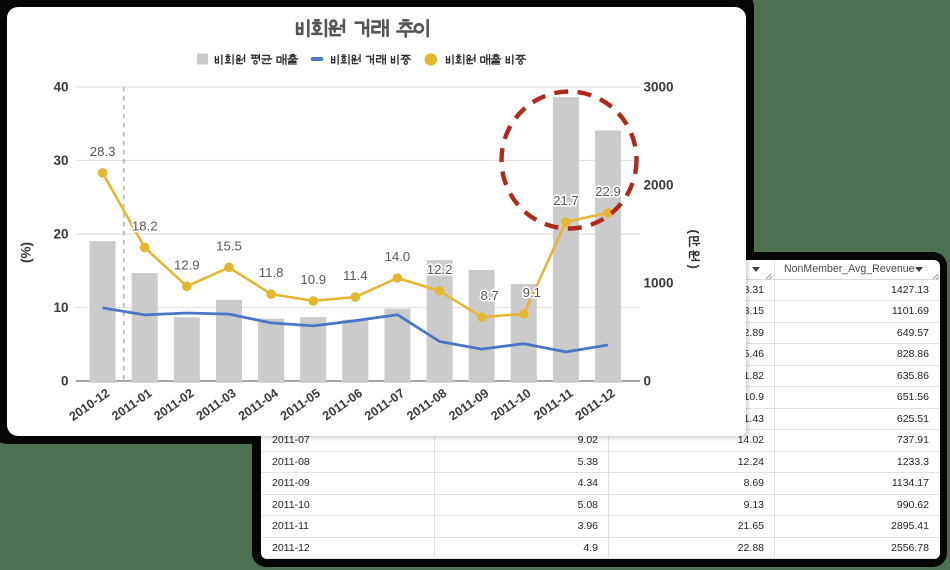 The image size is (950, 570). I want to click on svg-text: 40, so click(60, 87).